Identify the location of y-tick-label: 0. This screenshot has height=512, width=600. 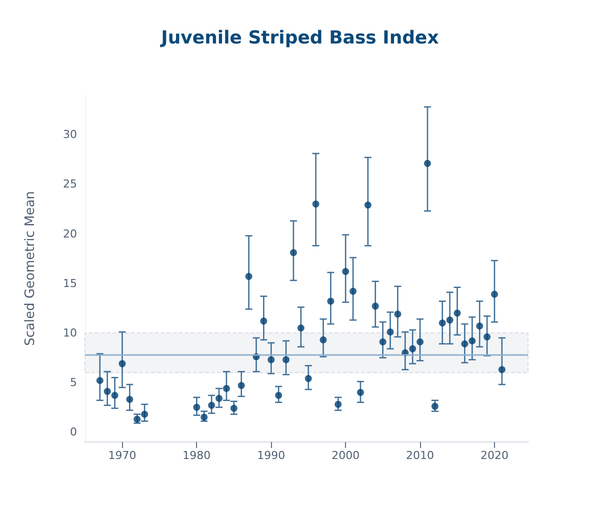
(73, 432).